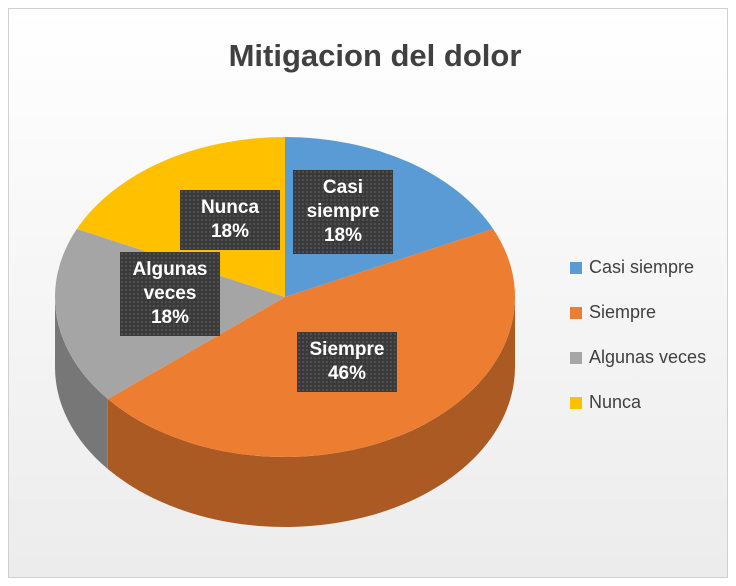  I want to click on legend-label: Casi siempre, so click(641, 267).